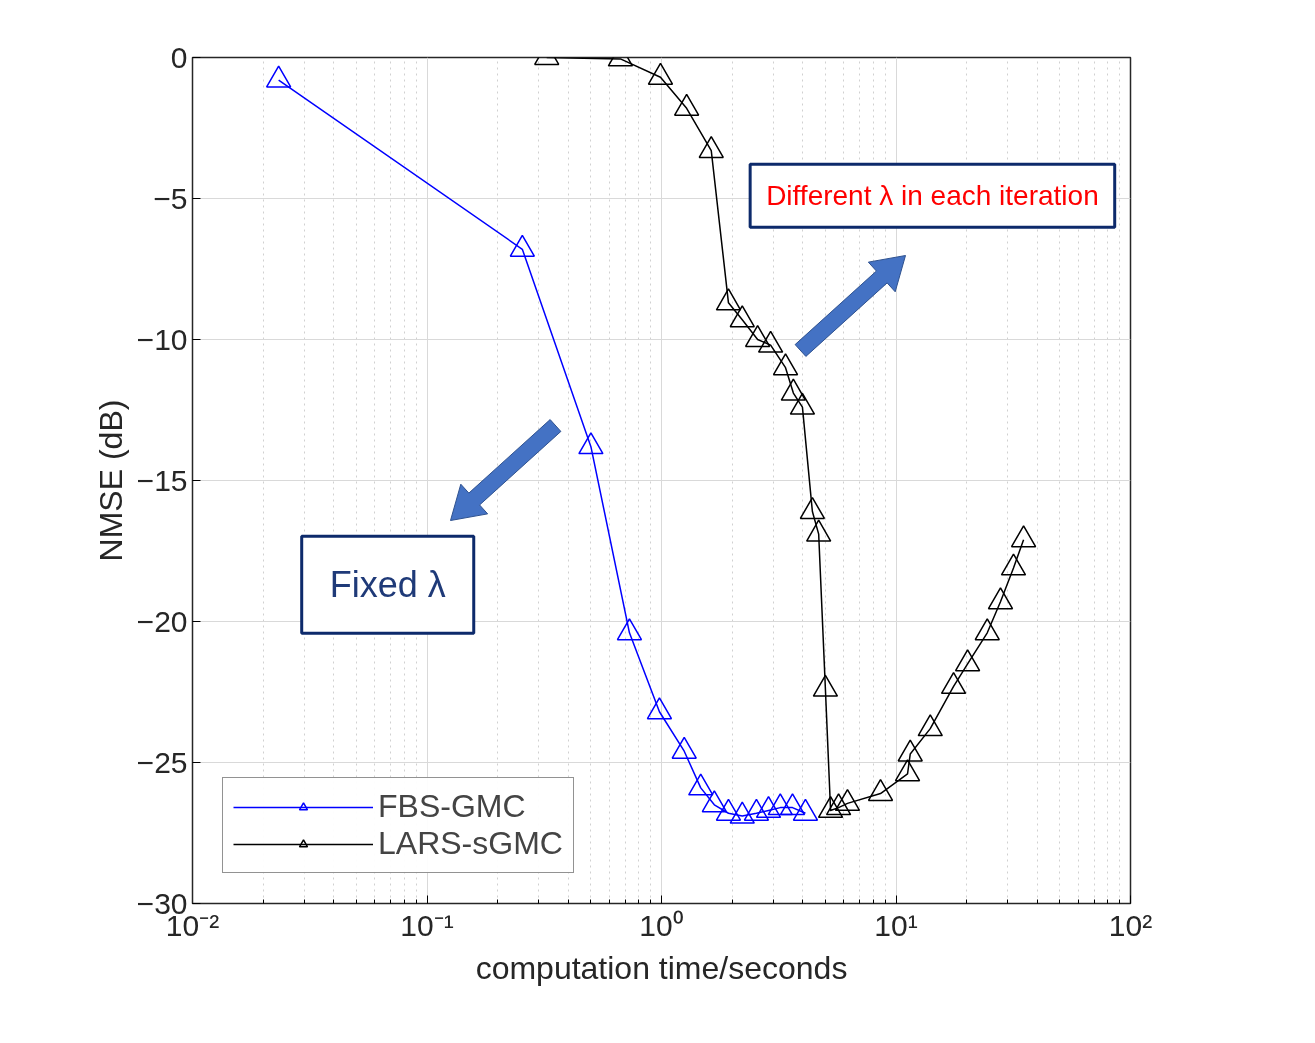 This screenshot has width=1315, height=1043. Describe the element at coordinates (932, 196) in the screenshot. I see `annotation: Different λ in each iteration` at that location.